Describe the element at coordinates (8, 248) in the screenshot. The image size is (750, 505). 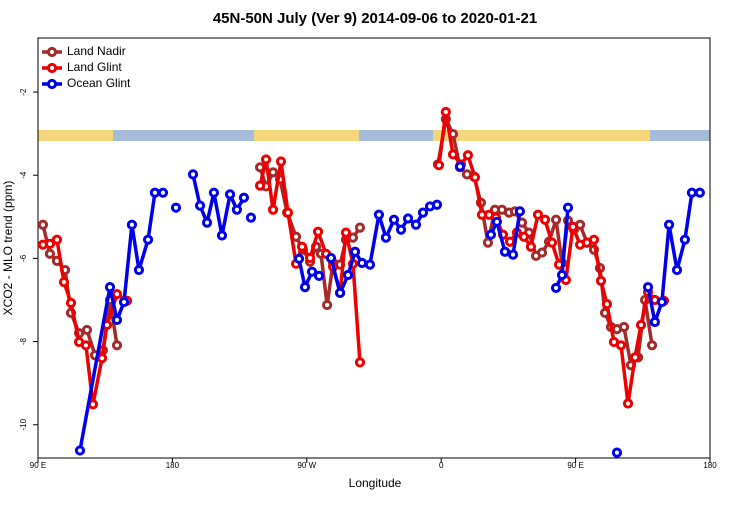
I see `y-axis-label: XCO2 - MLO trend (ppm)` at that location.